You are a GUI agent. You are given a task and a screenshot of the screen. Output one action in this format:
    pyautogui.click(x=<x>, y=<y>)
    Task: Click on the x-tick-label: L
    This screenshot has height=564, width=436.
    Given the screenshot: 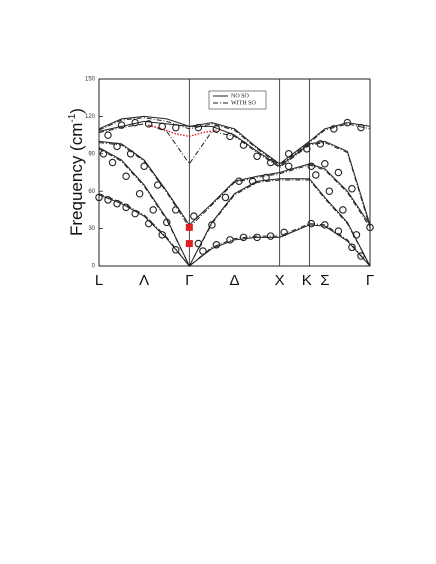 What is the action you would take?
    pyautogui.click(x=99, y=280)
    